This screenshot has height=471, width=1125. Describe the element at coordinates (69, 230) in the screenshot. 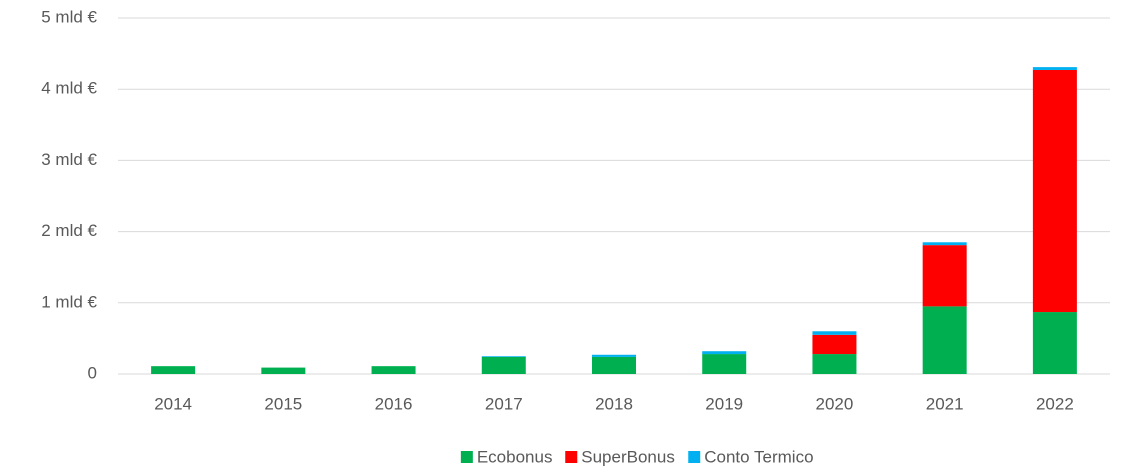

I see `y-tick-label: 2 mld €` at that location.